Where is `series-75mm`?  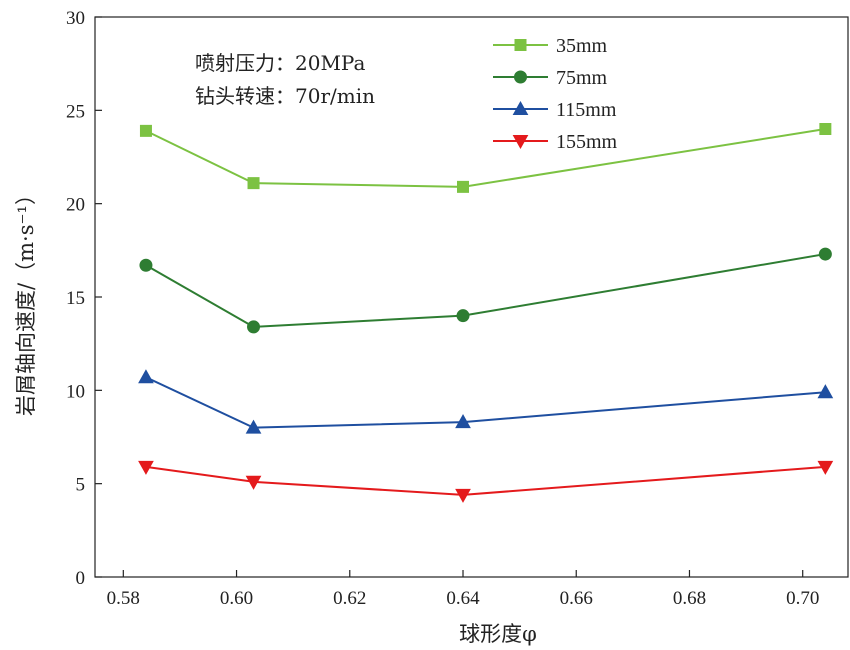 series-75mm is located at coordinates (485, 290).